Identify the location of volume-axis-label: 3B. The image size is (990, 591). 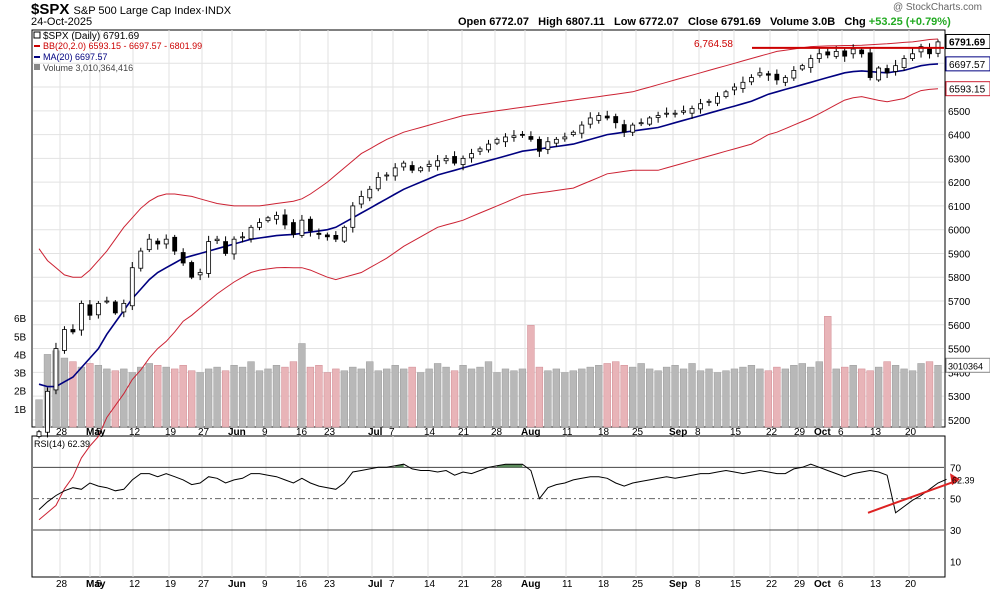
(20, 374).